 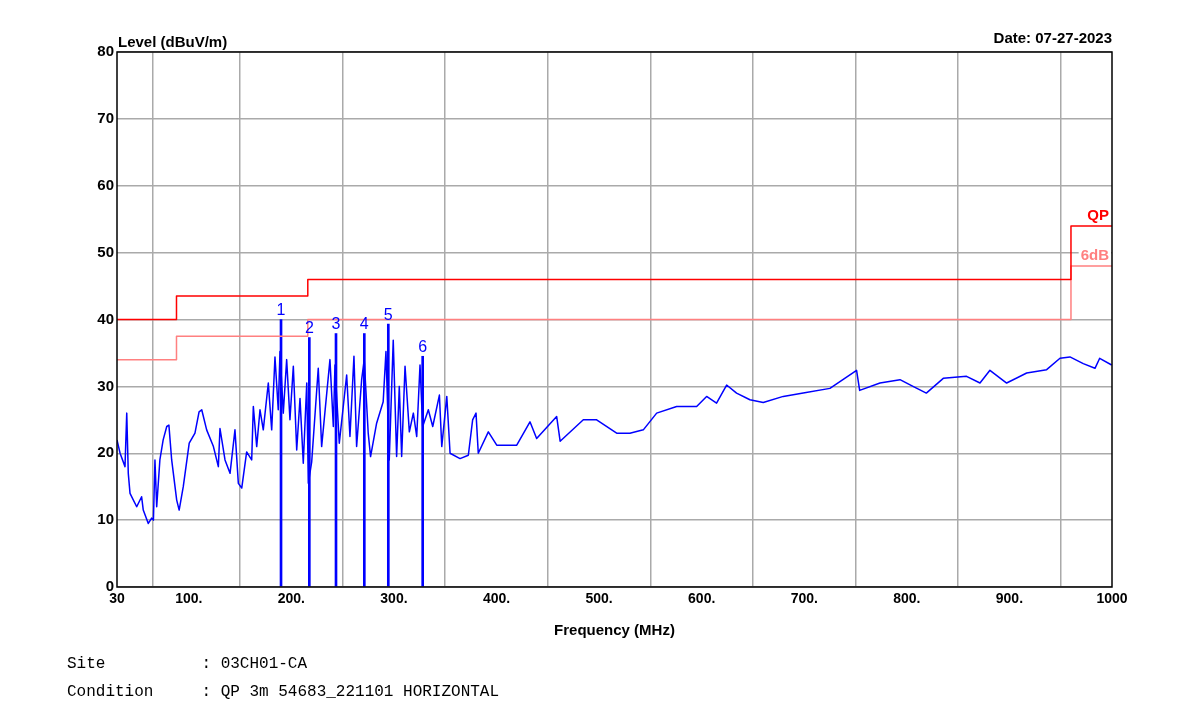 I want to click on y-tick-label: 50, so click(x=105, y=251).